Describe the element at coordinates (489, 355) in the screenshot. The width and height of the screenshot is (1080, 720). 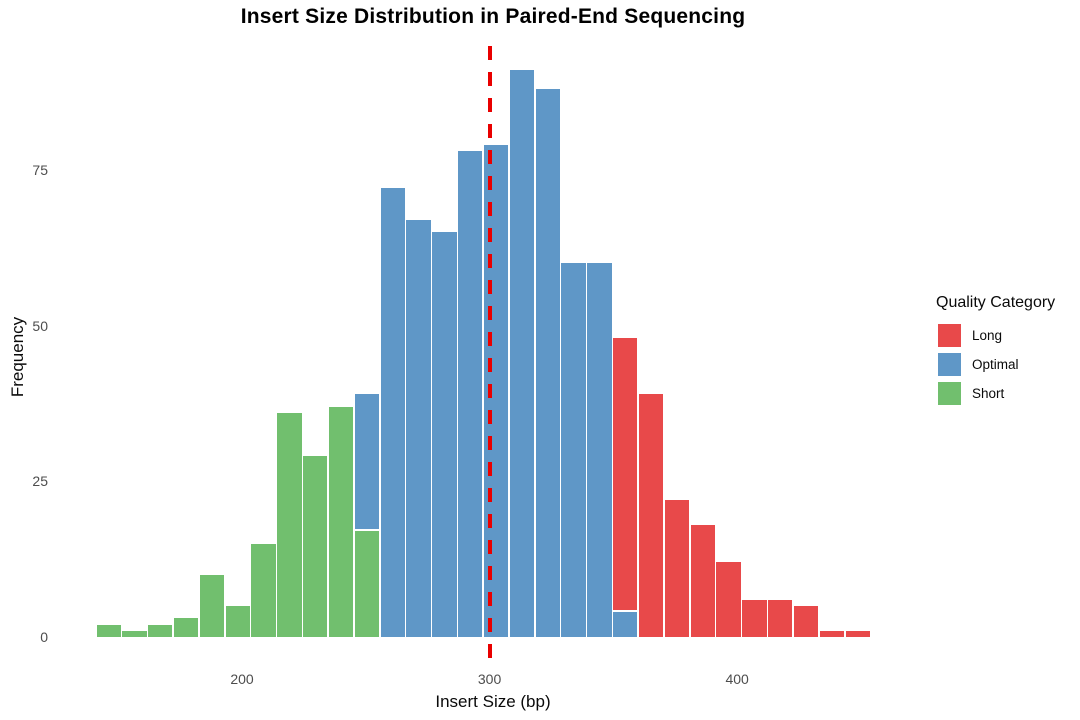
I see `mean-insert-size-vline` at that location.